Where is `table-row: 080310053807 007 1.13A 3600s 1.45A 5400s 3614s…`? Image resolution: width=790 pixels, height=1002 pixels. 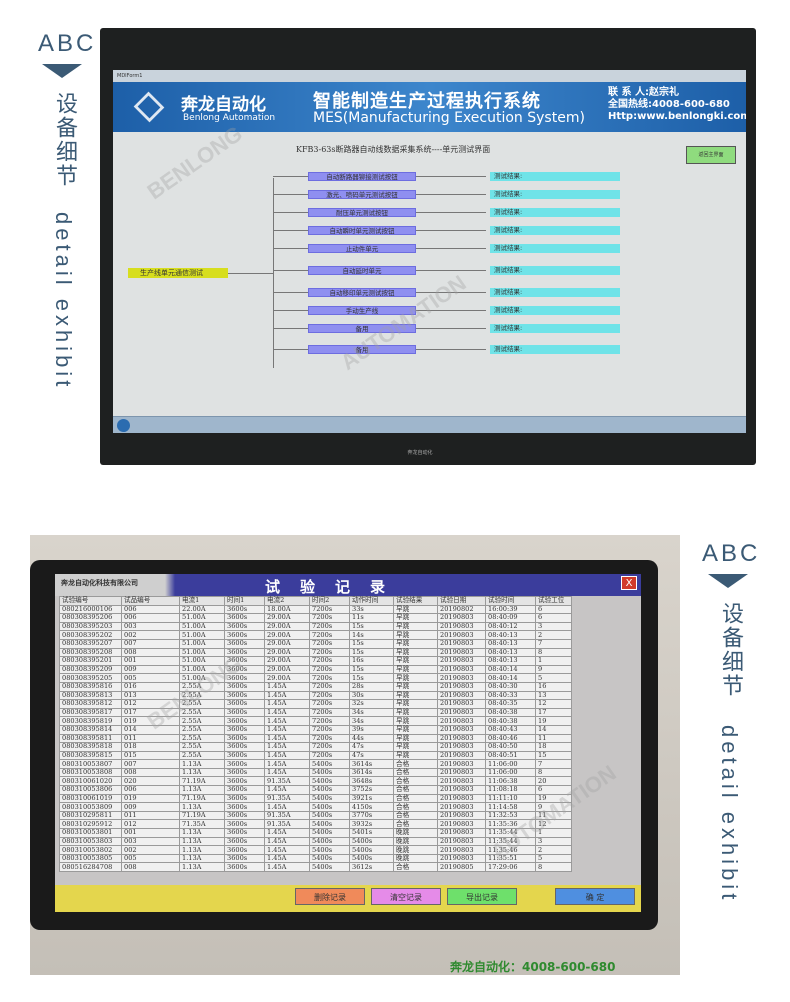
table-row: 080310053807 007 1.13A 3600s 1.45A 5400s 3614s… is located at coordinates (315, 764).